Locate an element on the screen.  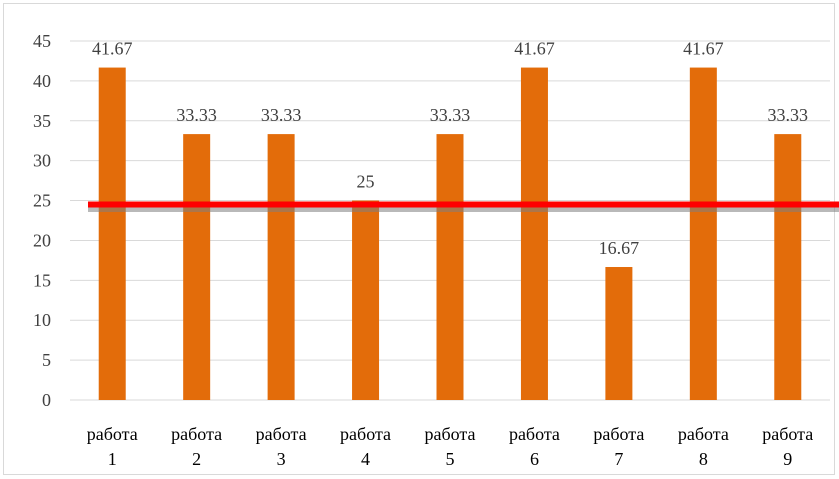
data-label: 16.67 is located at coordinates (619, 248).